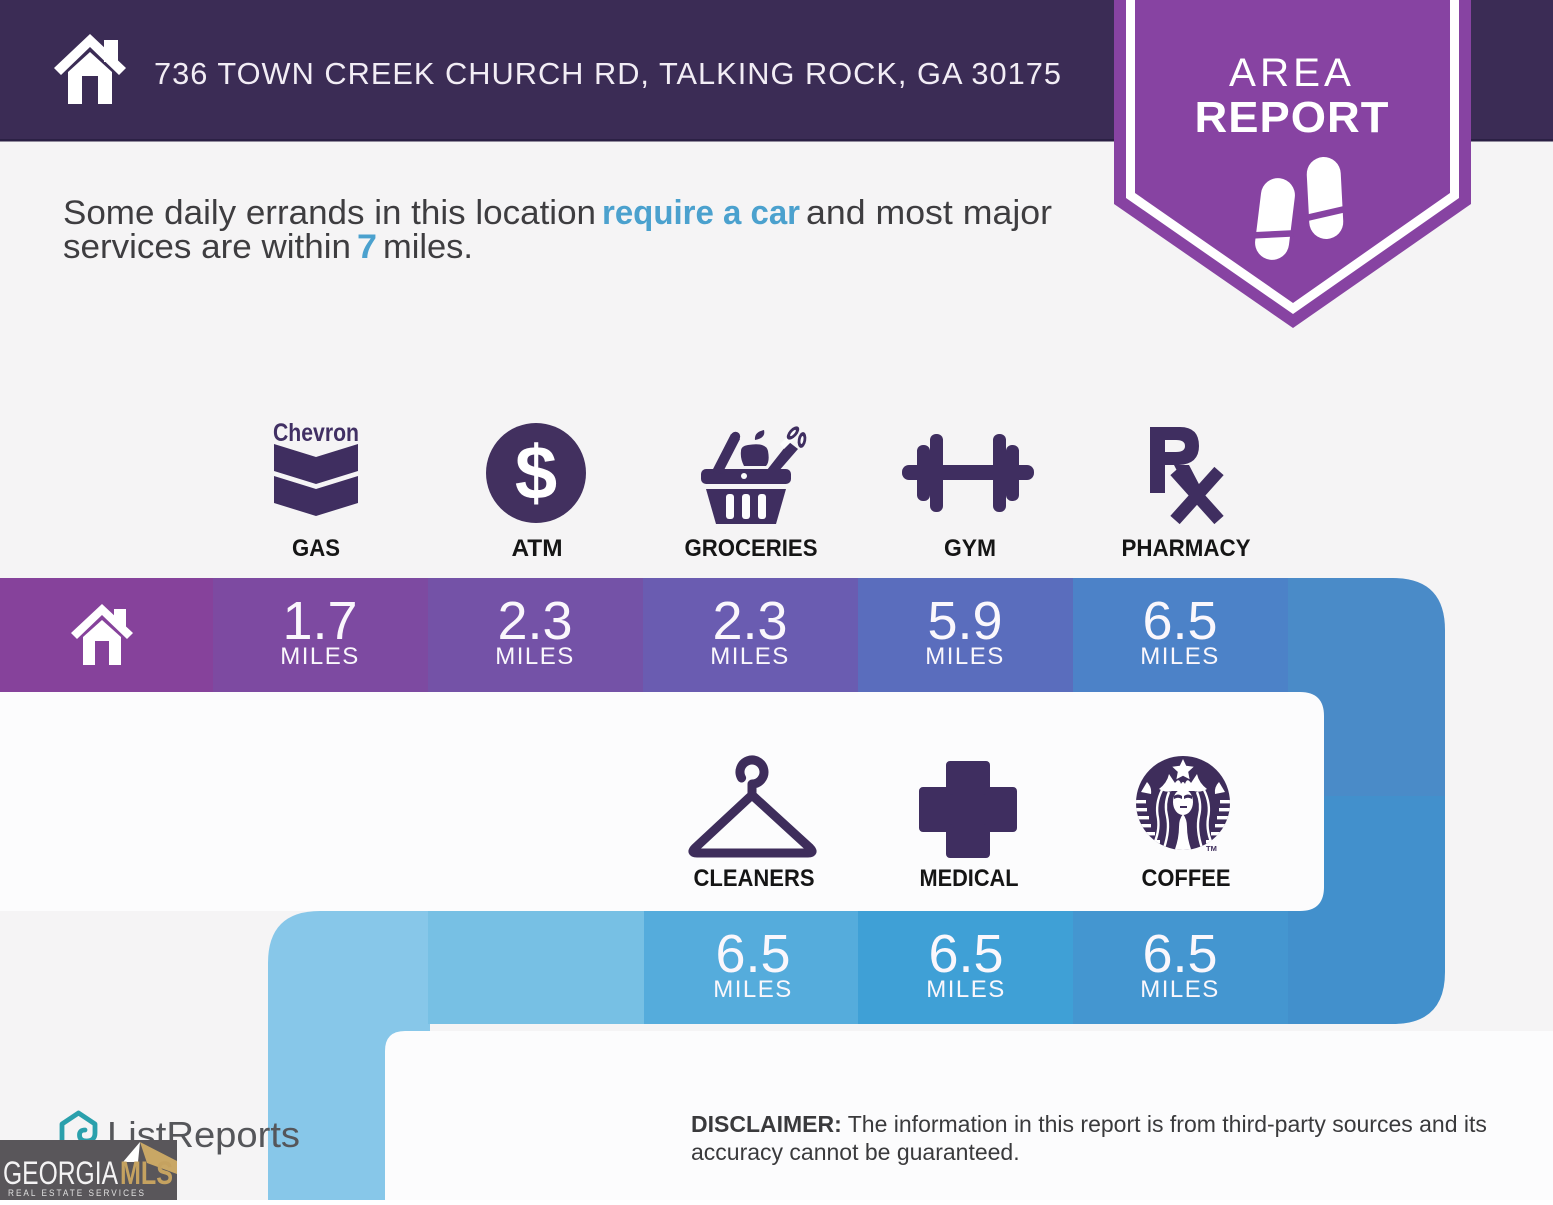 This screenshot has height=1205, width=1553. What do you see at coordinates (77, 1193) in the screenshot?
I see `svg-text: REAL ESTATE SERVICES` at bounding box center [77, 1193].